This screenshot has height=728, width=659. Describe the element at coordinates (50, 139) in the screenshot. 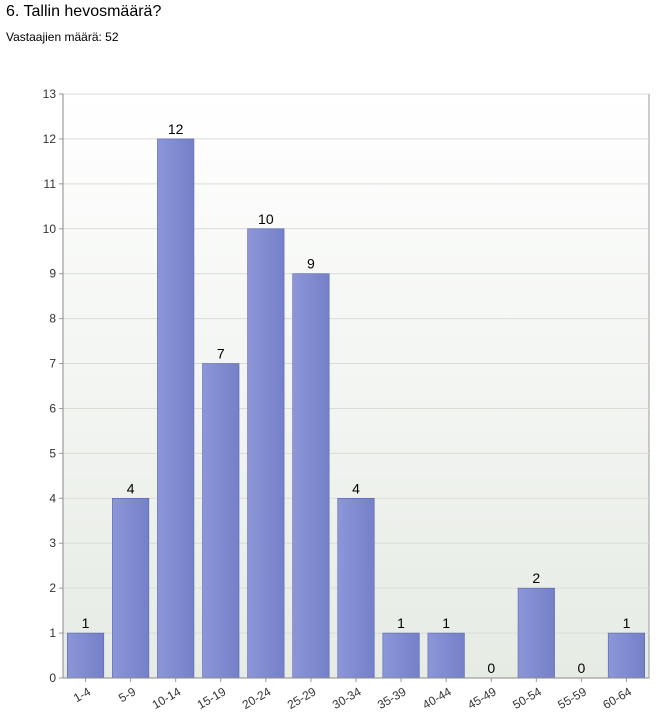

I see `y-tick-label: 12` at that location.